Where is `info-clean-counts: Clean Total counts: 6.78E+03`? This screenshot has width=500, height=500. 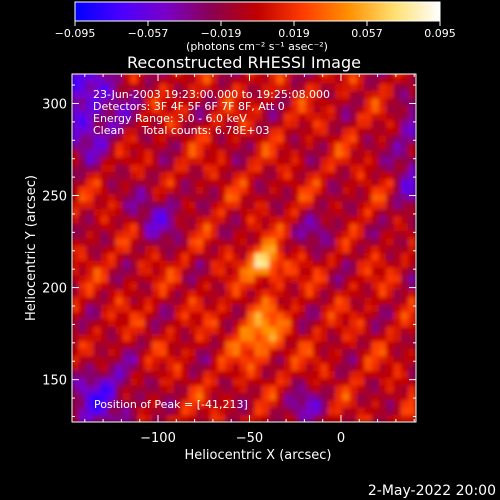 info-clean-counts: Clean Total counts: 6.78E+03 is located at coordinates (181, 130).